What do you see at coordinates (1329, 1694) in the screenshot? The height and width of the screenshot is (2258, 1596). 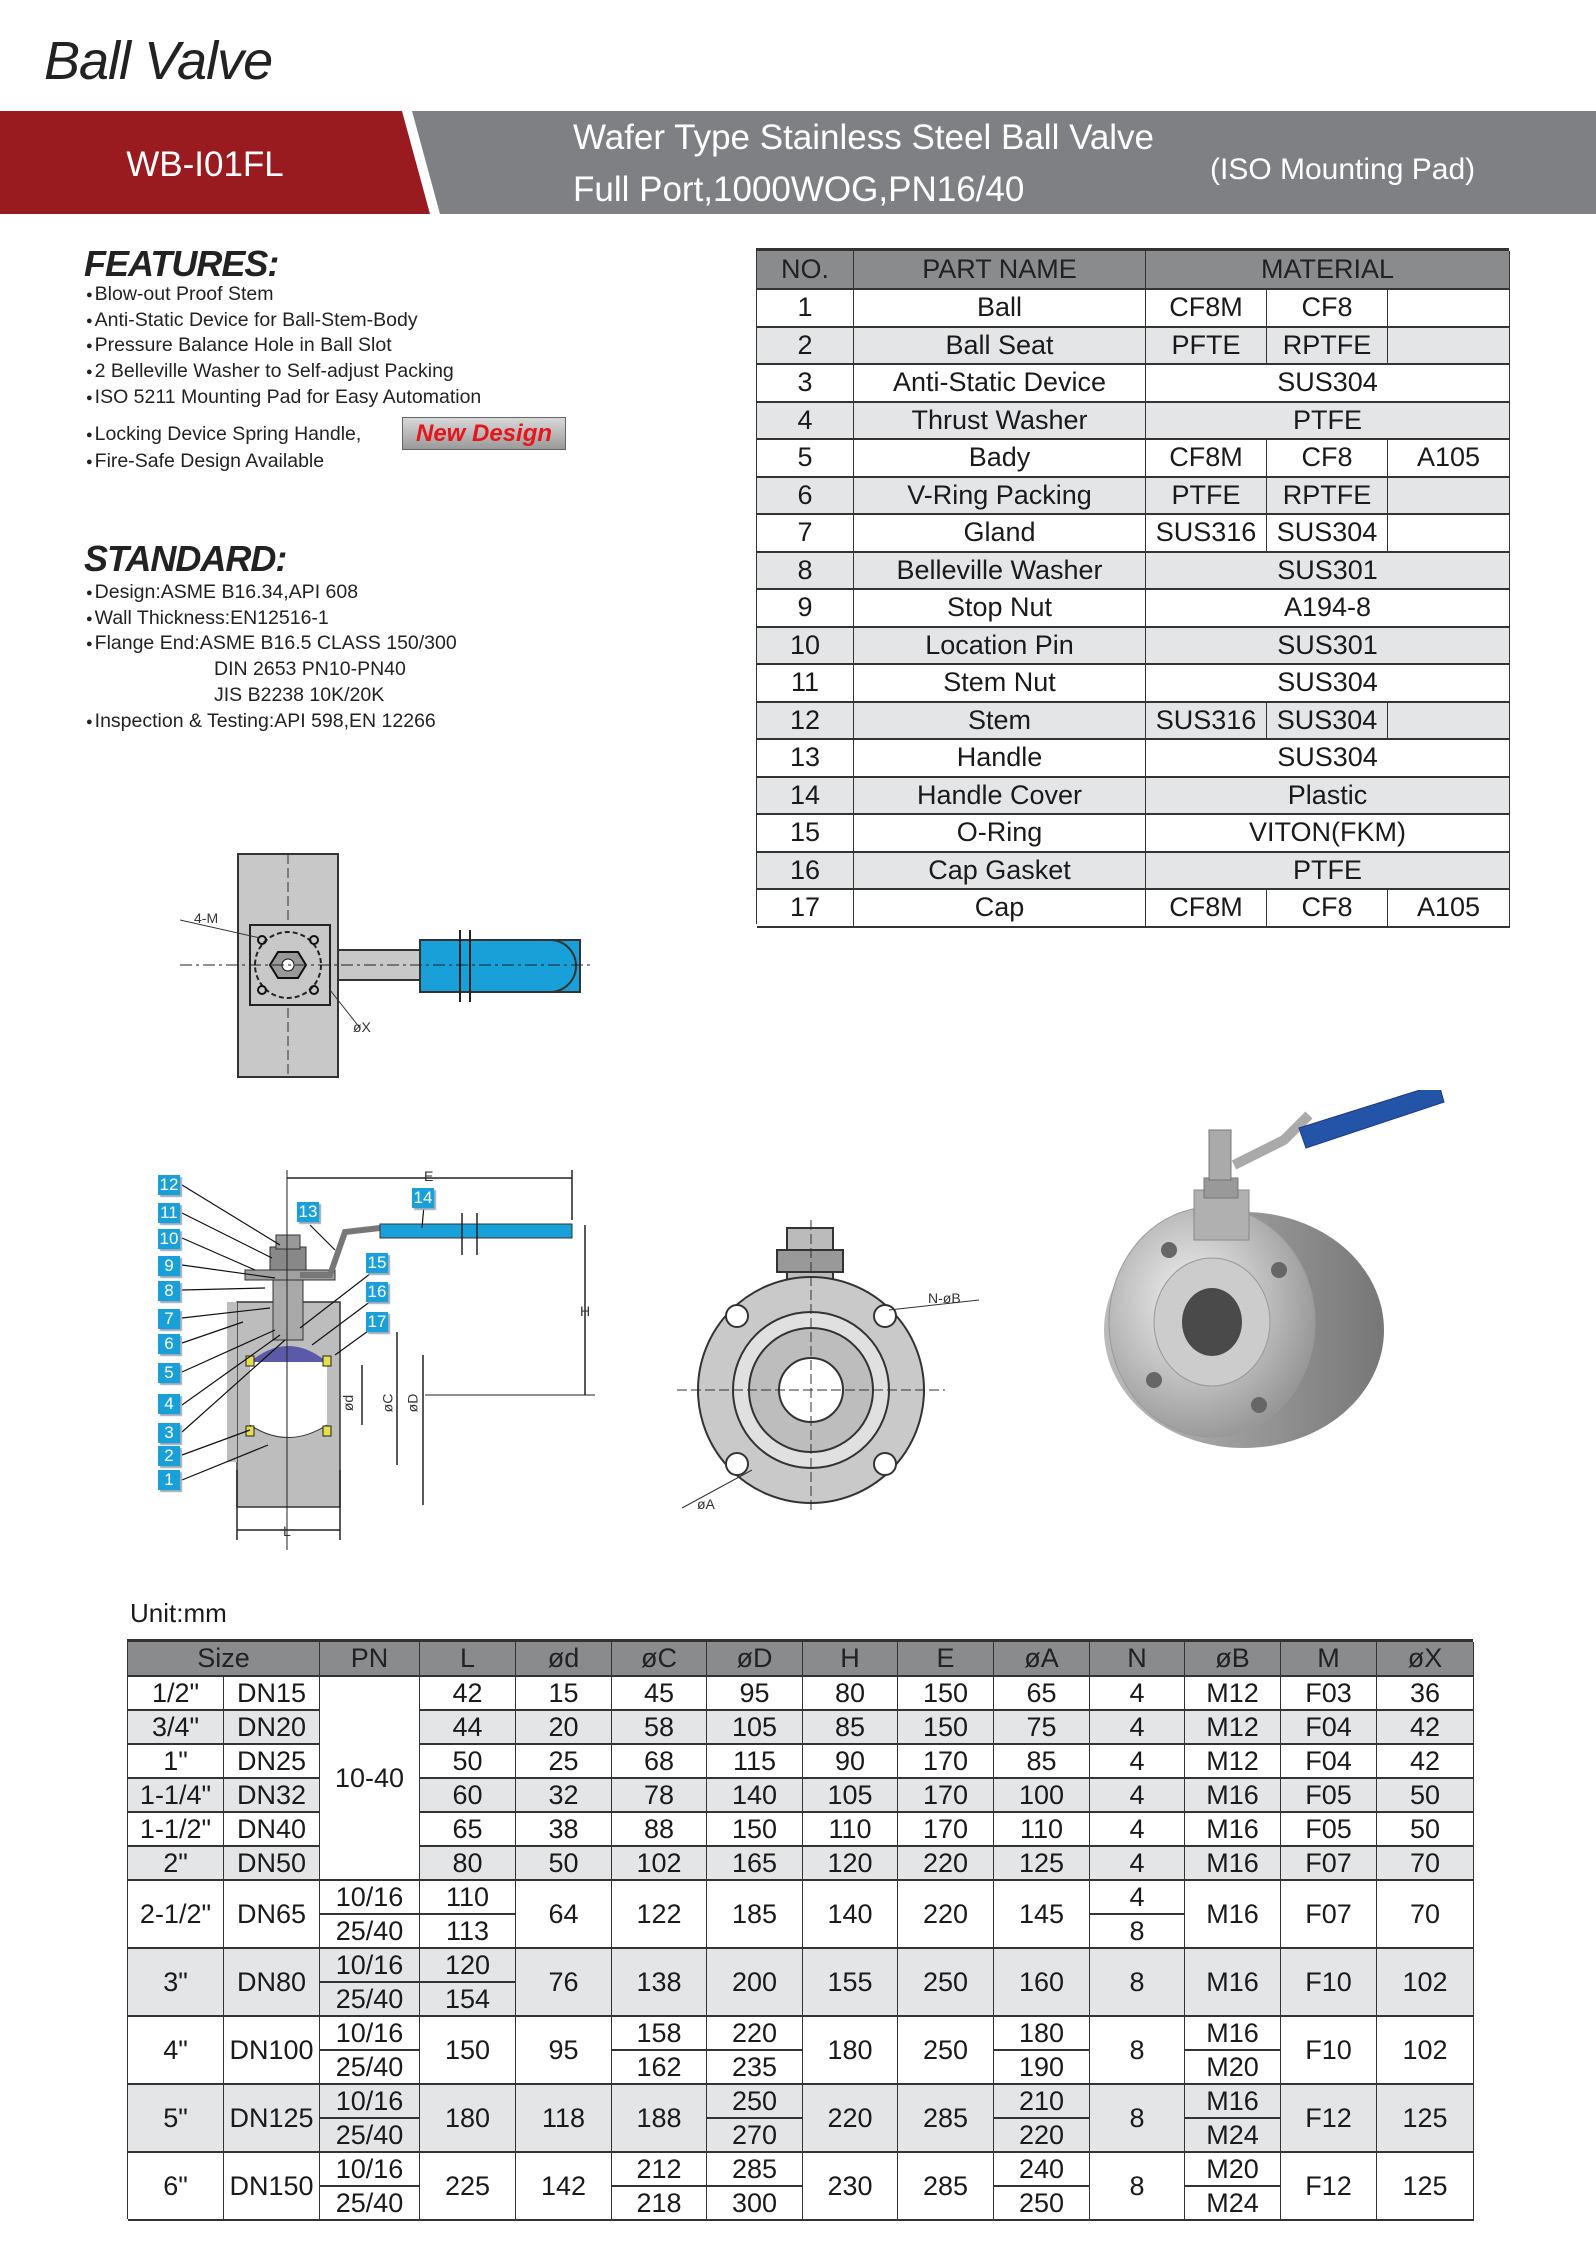 I see `dim-m: F03` at bounding box center [1329, 1694].